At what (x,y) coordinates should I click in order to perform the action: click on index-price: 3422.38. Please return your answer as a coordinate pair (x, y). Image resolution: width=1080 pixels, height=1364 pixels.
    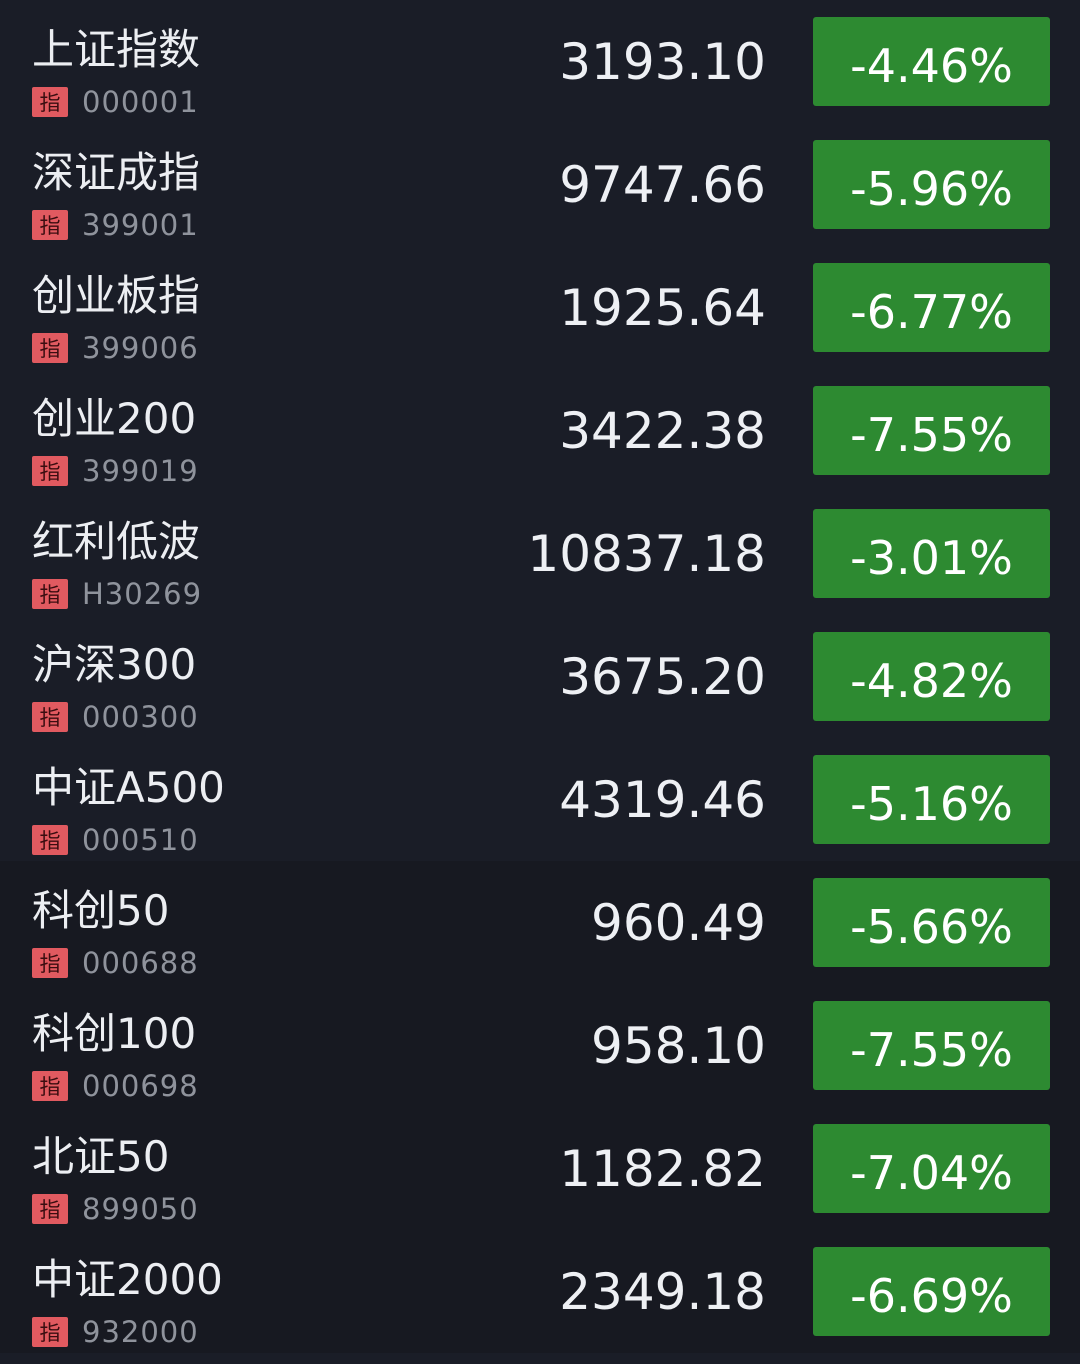
    Looking at the image, I should click on (662, 431).